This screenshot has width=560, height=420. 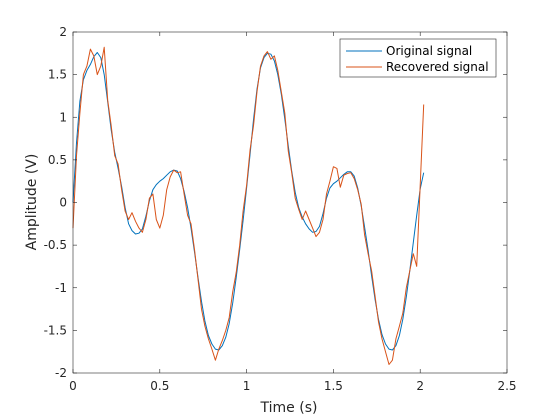 I want to click on x-tick-label: 0.5, so click(x=159, y=386).